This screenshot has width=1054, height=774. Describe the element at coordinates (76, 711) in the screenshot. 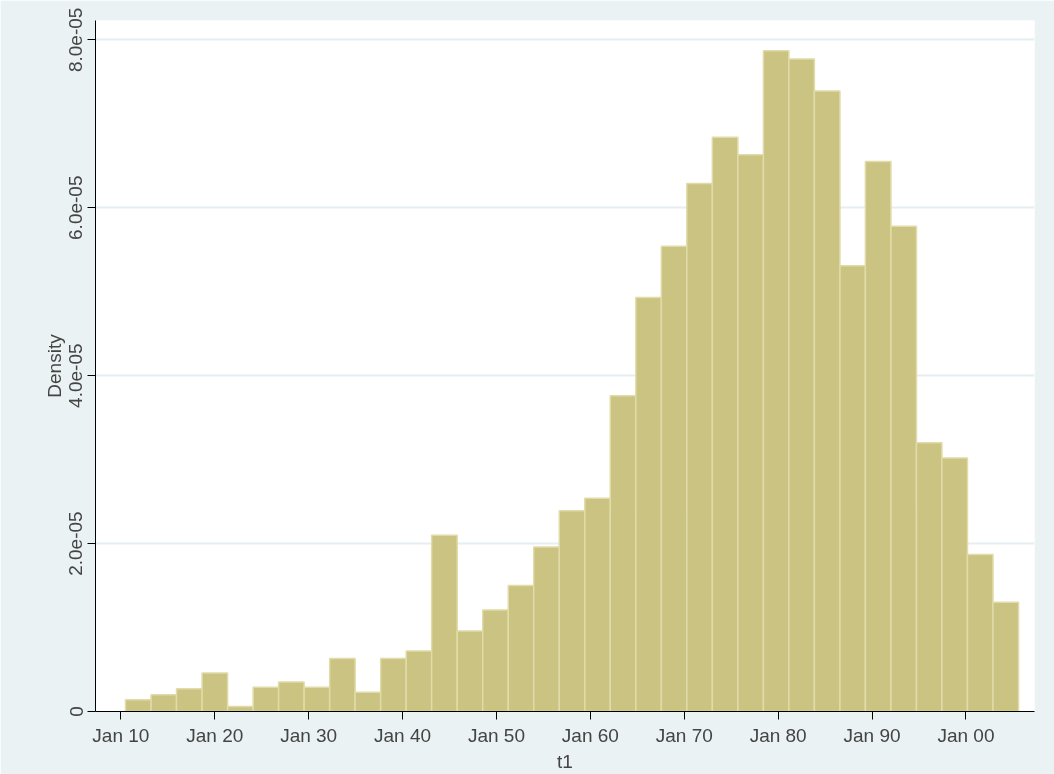

I see `y-tick-label: 0` at that location.